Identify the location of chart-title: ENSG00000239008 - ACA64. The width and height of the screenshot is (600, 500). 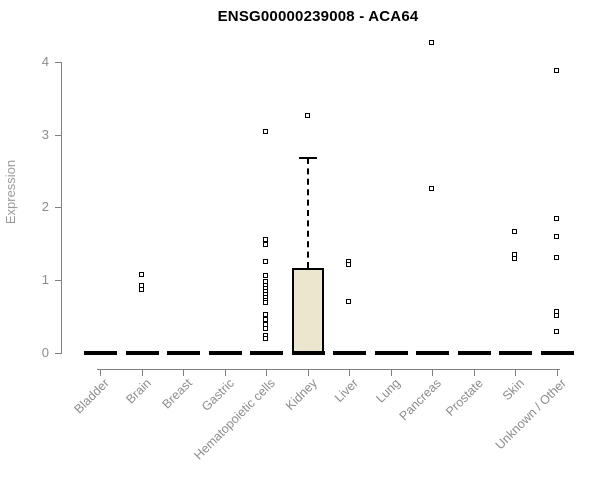
(318, 16).